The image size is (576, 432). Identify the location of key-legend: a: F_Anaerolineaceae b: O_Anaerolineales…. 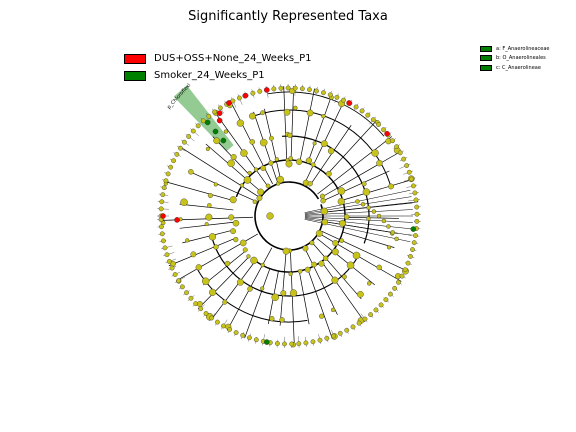
(515, 58).